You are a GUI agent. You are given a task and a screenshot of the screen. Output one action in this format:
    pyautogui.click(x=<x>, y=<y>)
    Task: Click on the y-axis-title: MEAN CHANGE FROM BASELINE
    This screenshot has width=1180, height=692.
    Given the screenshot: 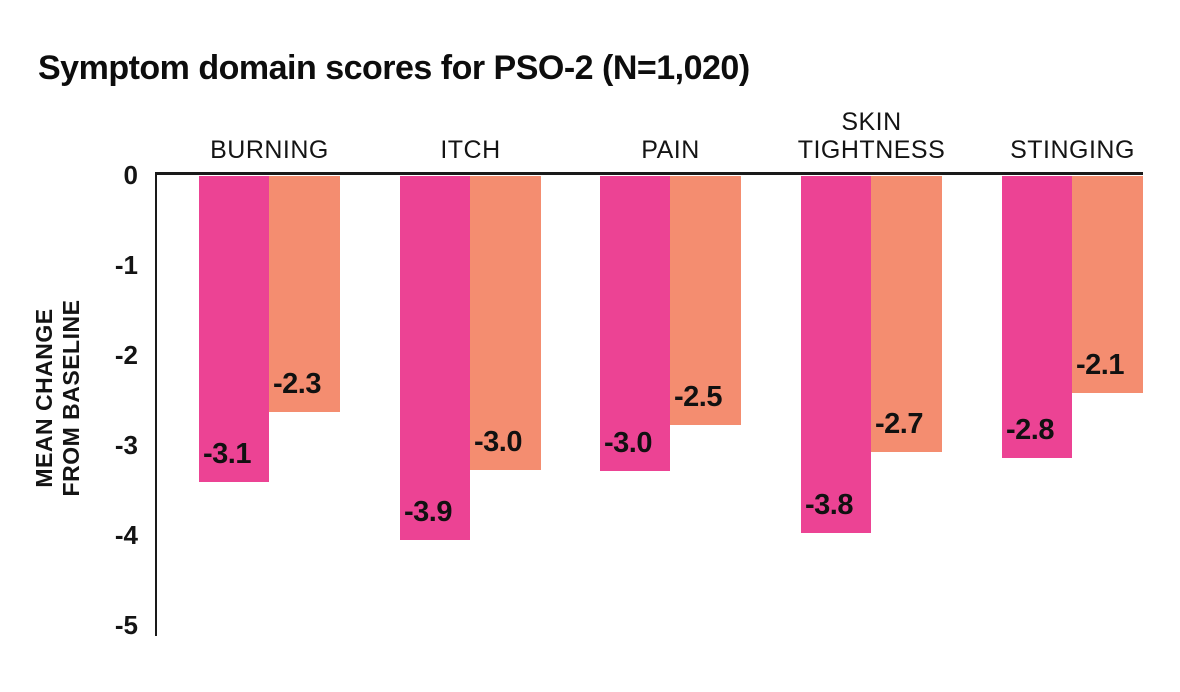 What is the action you would take?
    pyautogui.click(x=58, y=398)
    